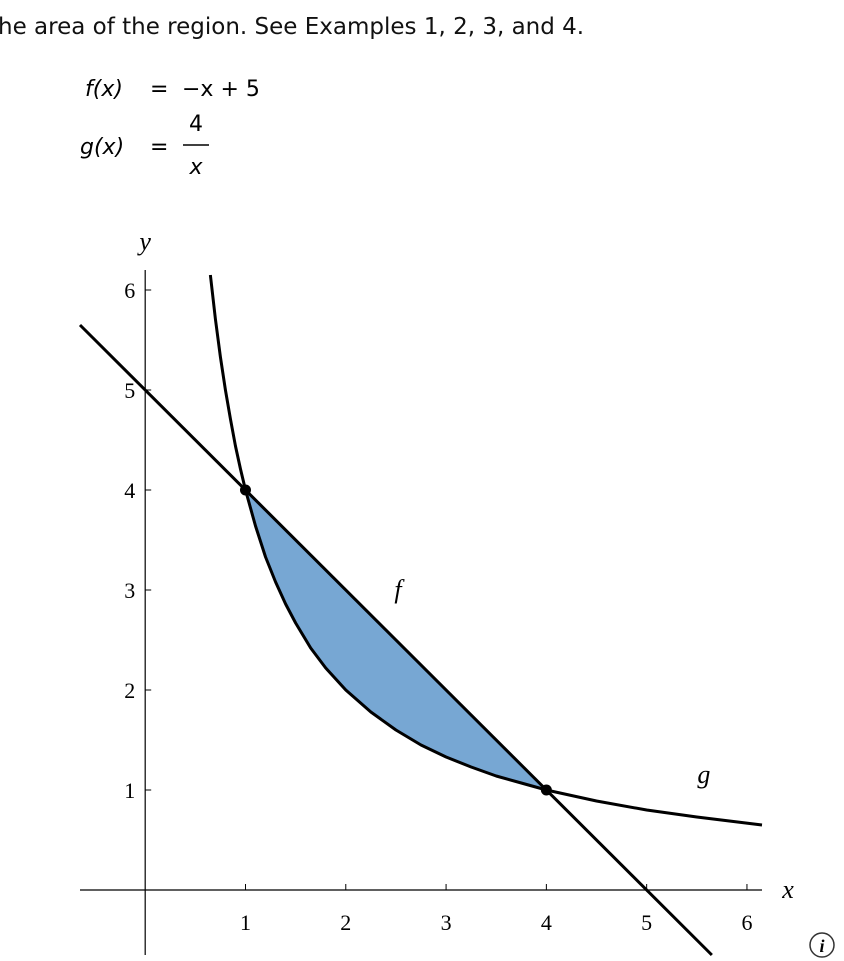  Describe the element at coordinates (143, 241) in the screenshot. I see `y-axis-label: y` at that location.